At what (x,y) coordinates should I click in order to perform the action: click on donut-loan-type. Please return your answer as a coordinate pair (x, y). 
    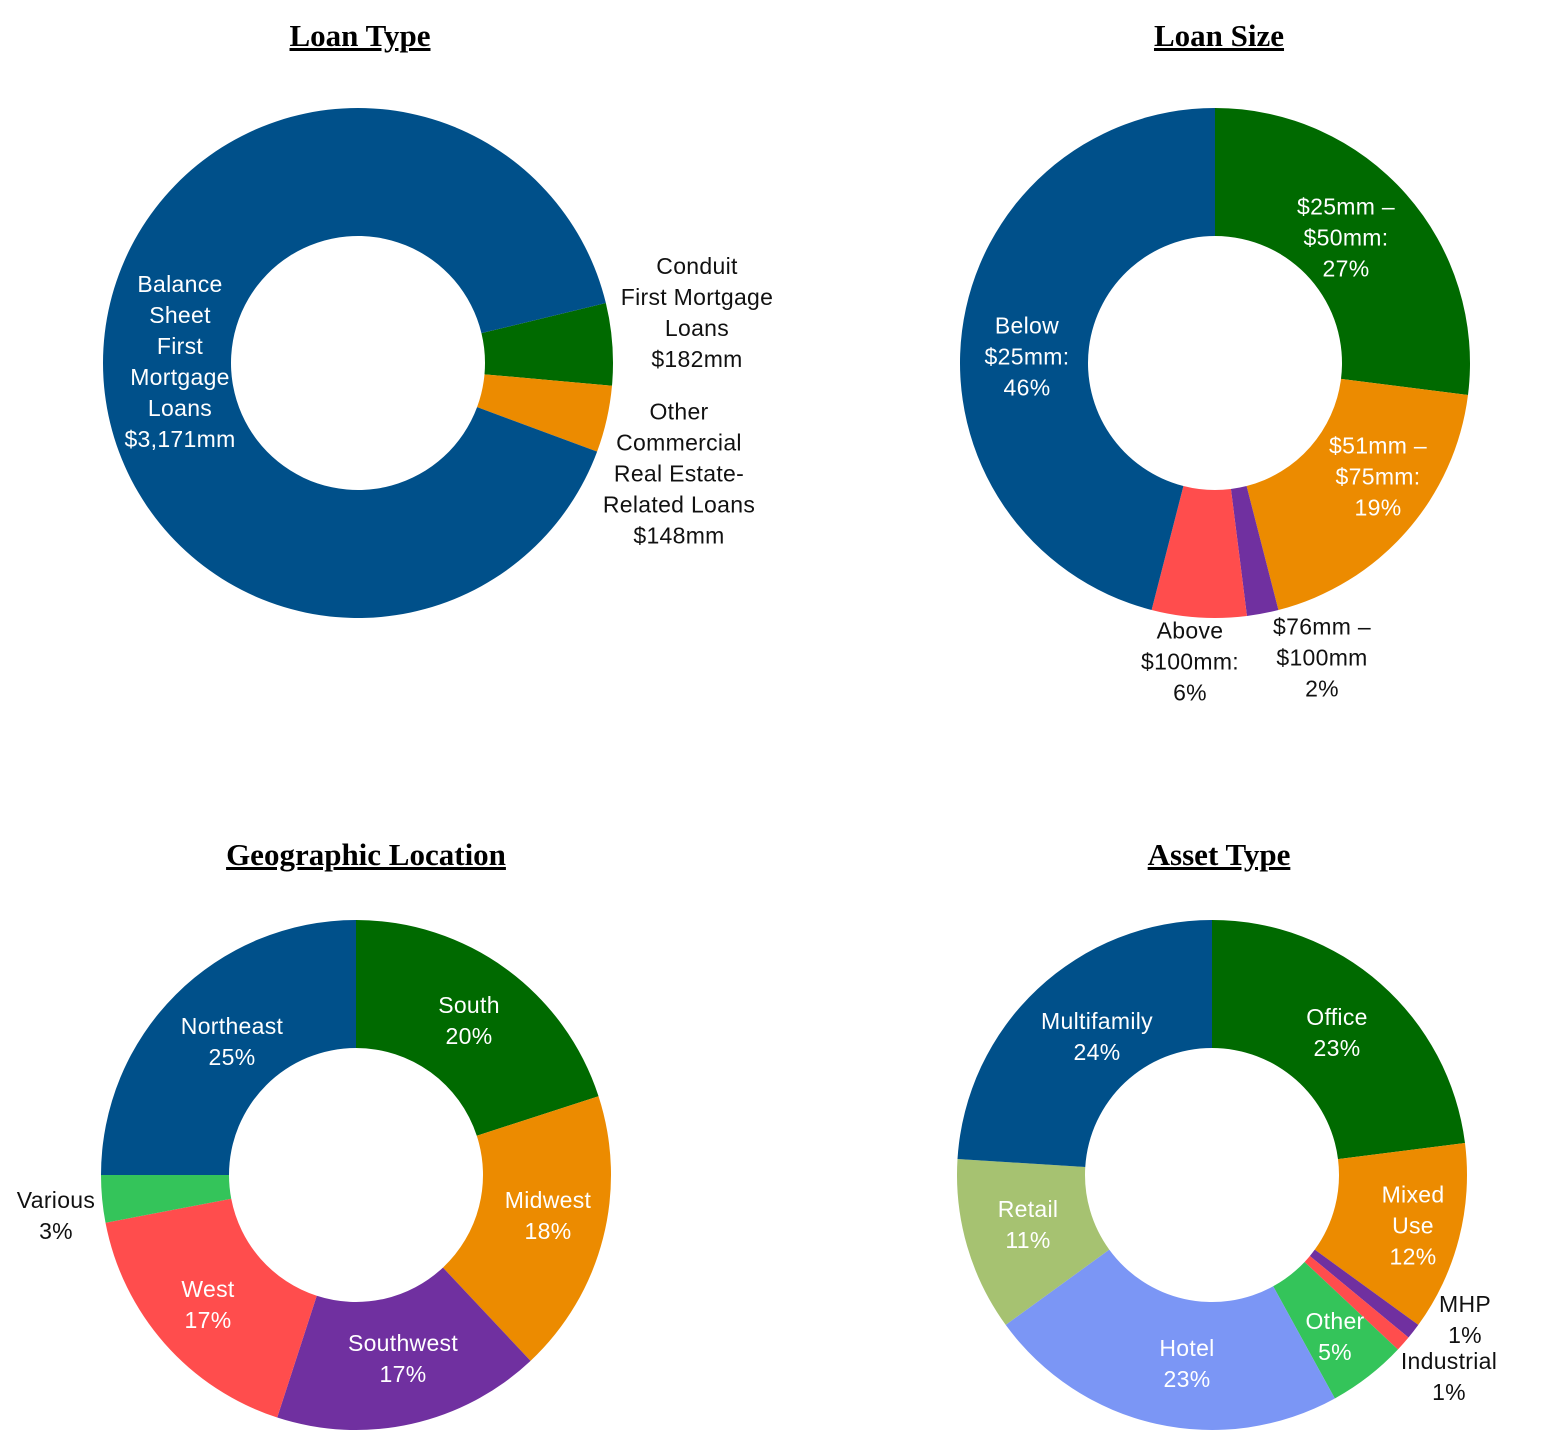
    Looking at the image, I should click on (357, 363).